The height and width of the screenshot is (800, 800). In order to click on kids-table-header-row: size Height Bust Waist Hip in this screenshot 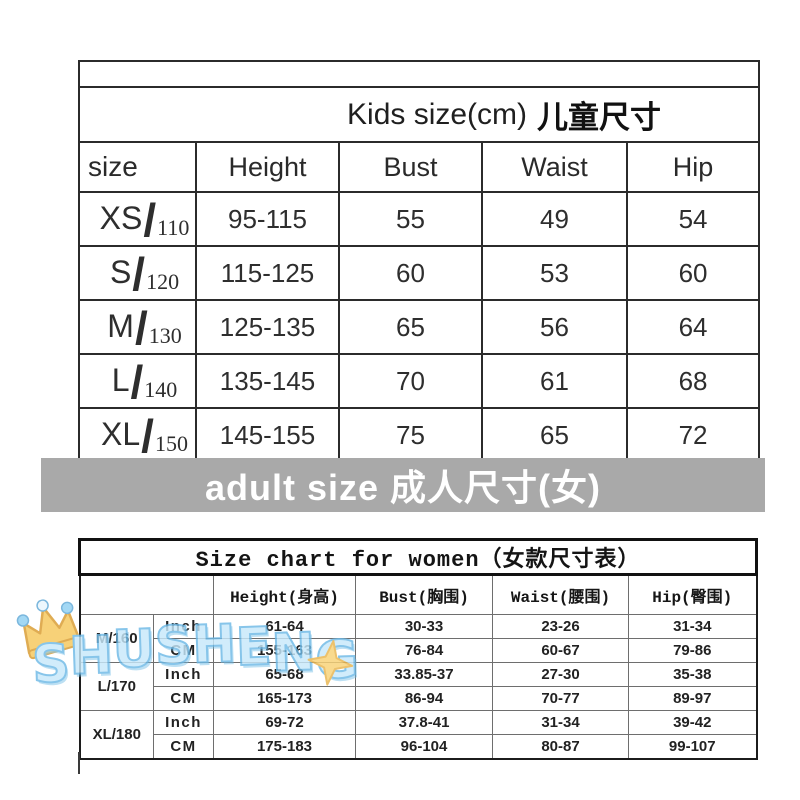, I will do `click(419, 167)`.